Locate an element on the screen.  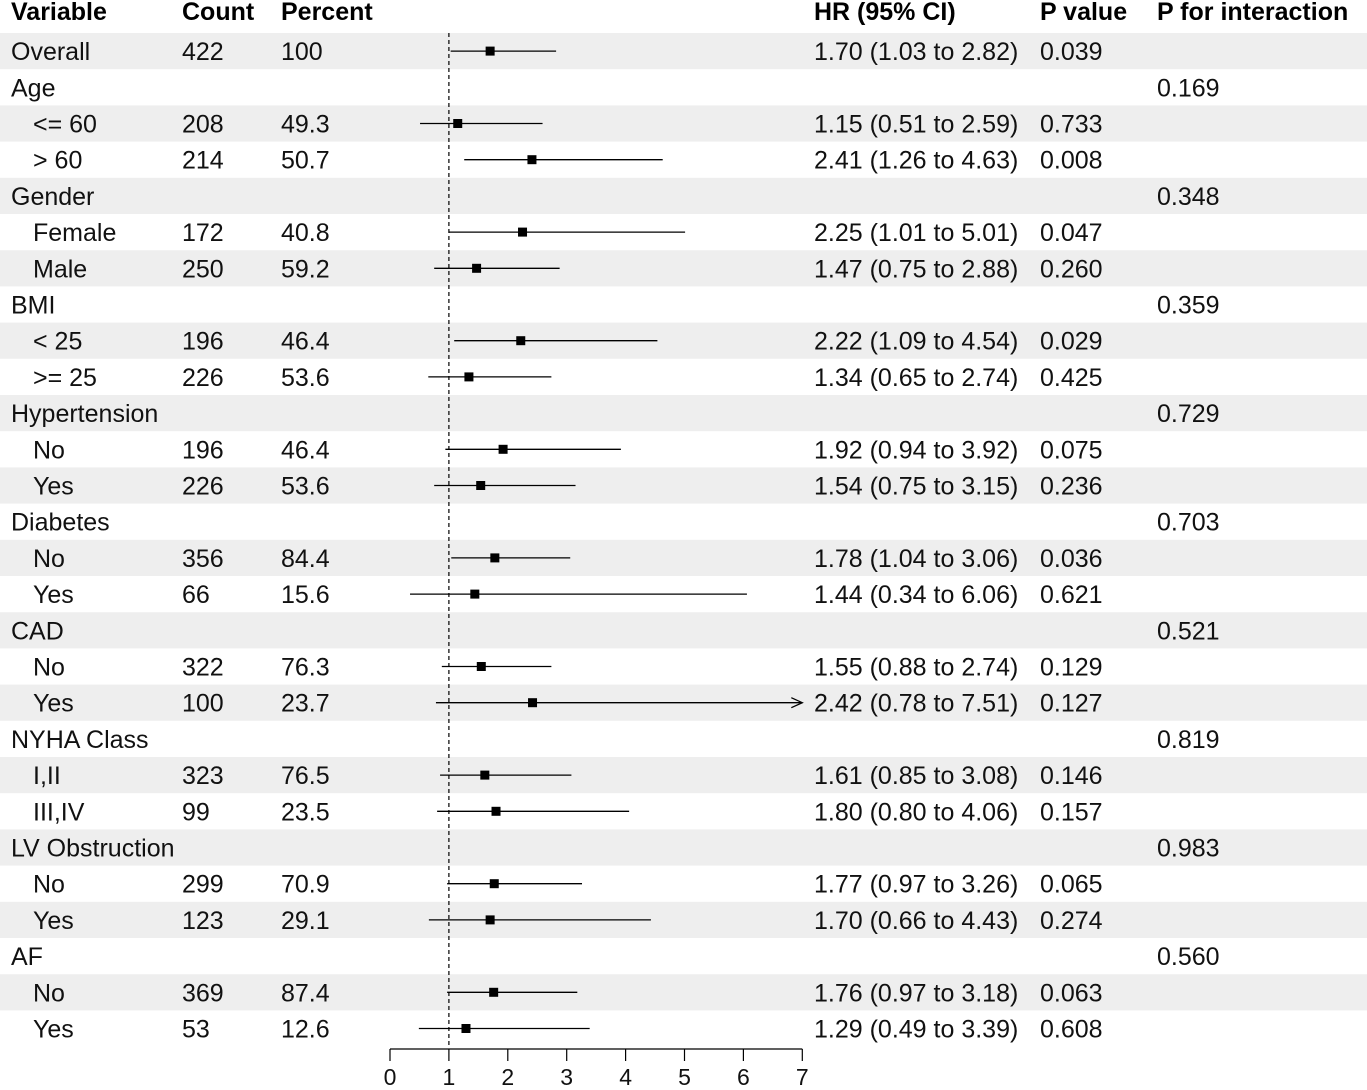
row-count: 299 is located at coordinates (203, 885).